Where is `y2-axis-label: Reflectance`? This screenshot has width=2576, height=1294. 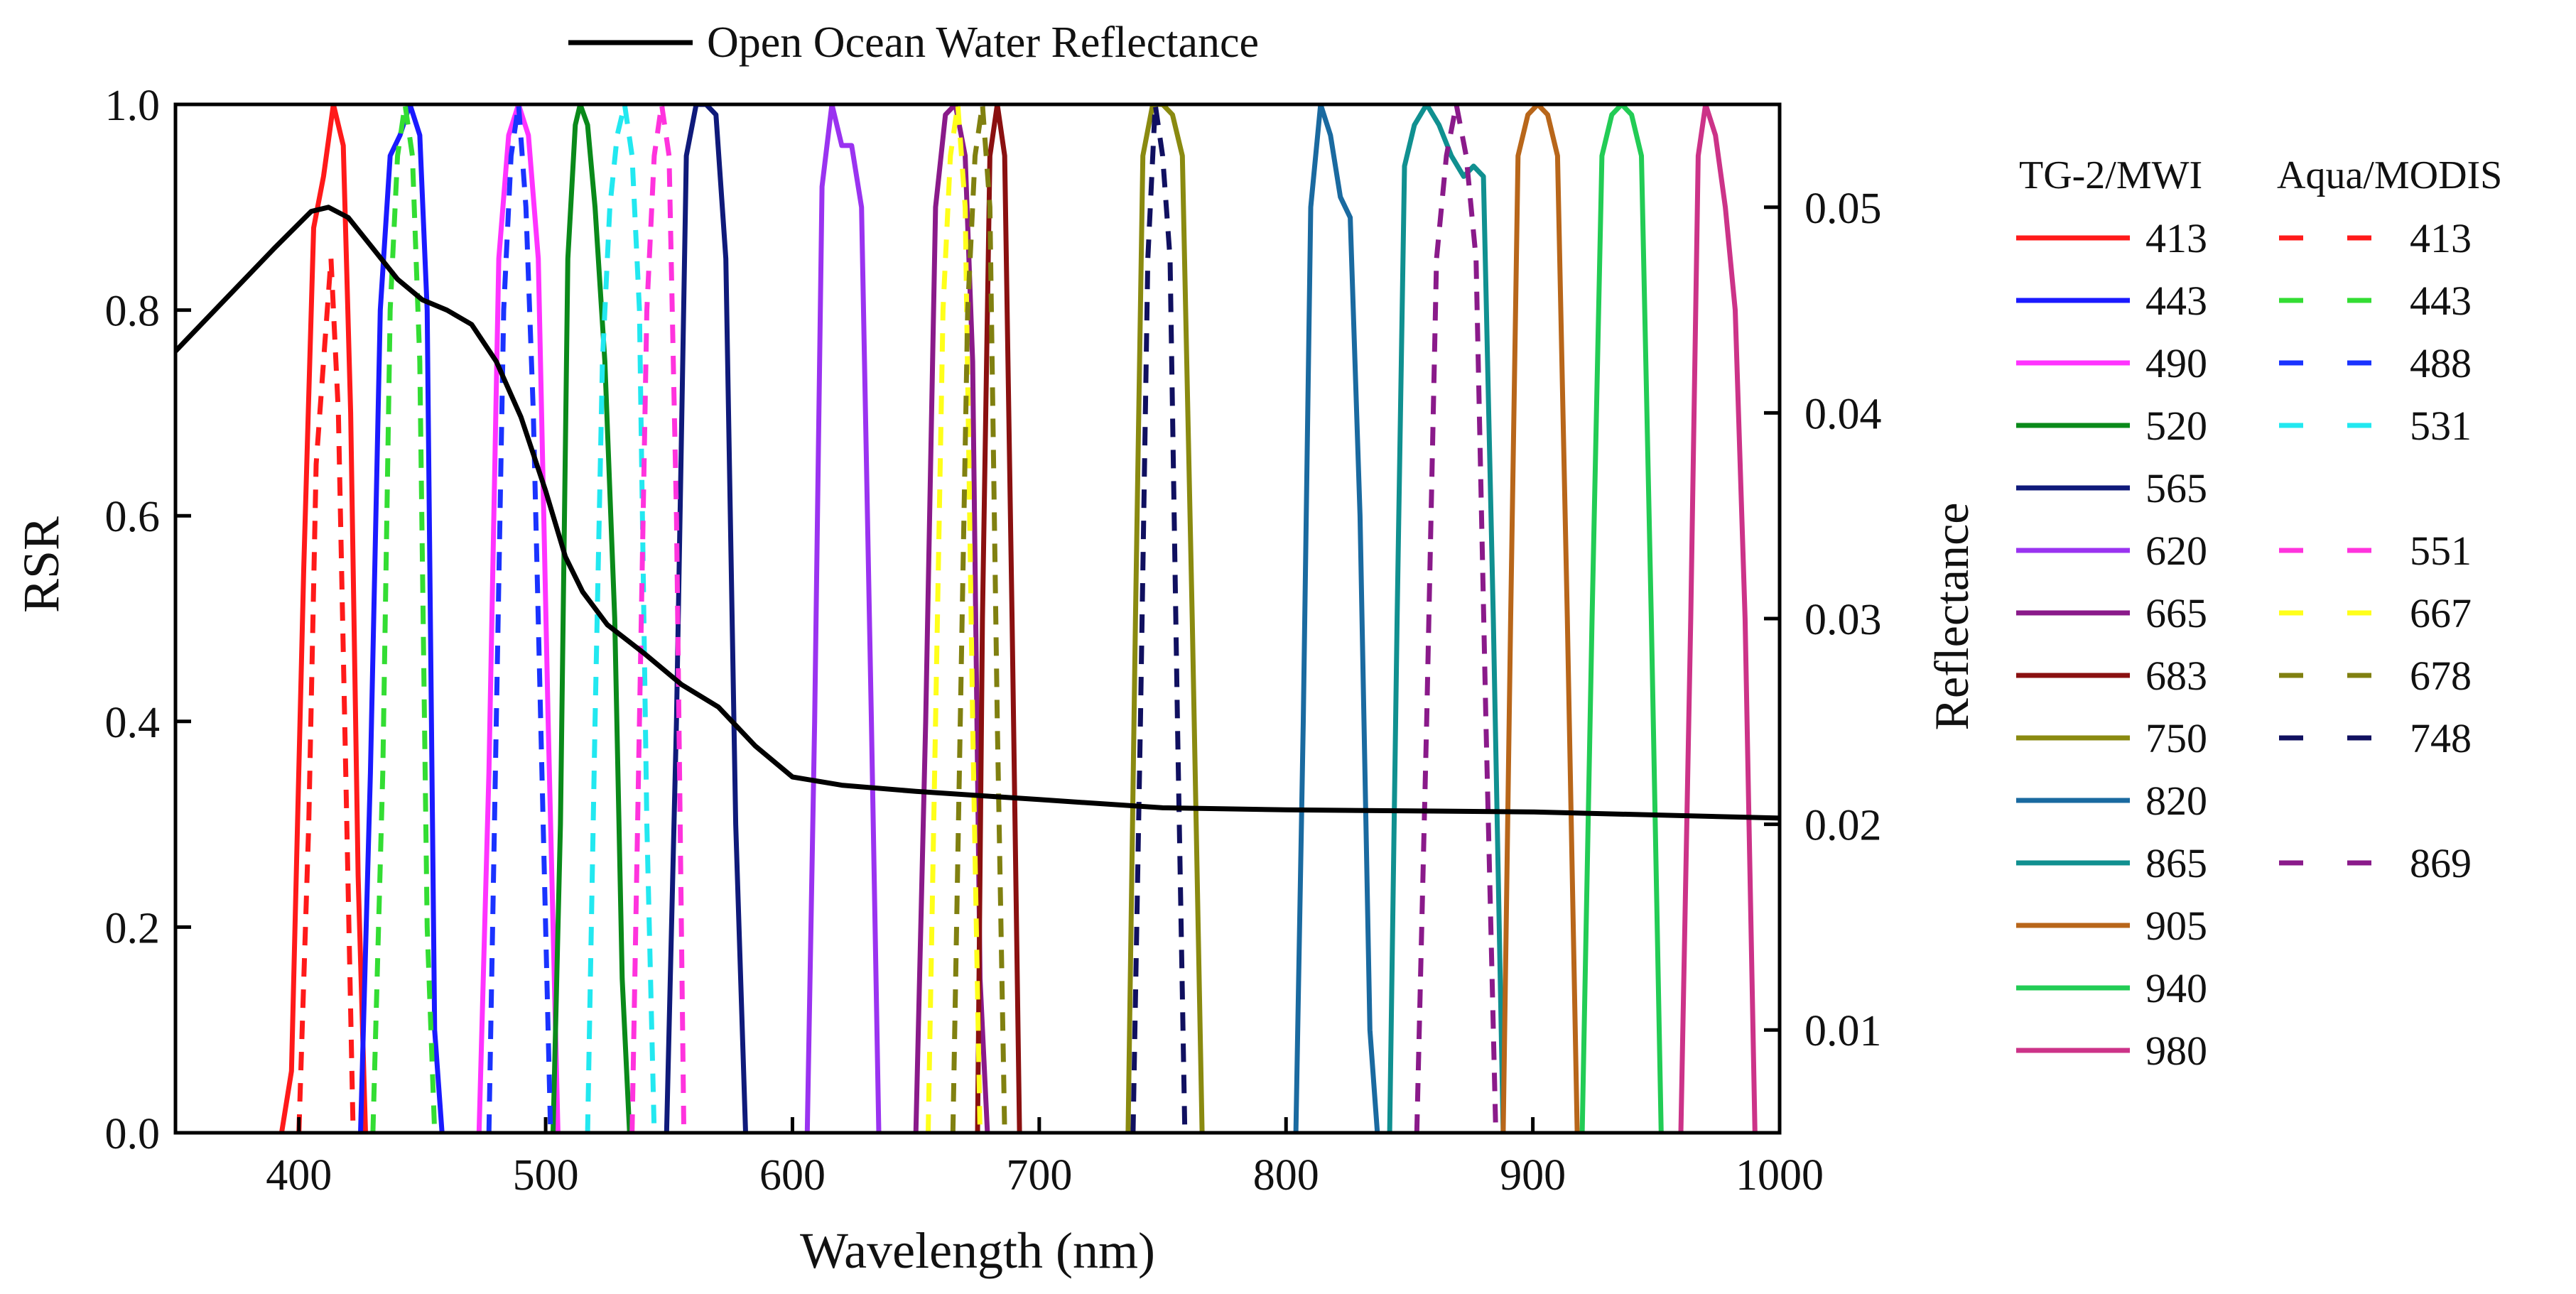 y2-axis-label: Reflectance is located at coordinates (1952, 617).